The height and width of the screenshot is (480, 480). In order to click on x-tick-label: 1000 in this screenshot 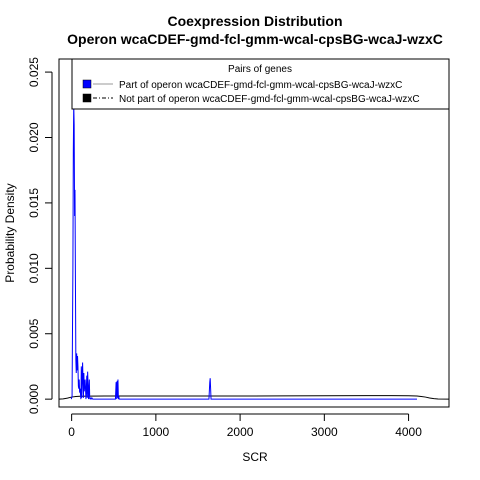, I will do `click(156, 432)`.